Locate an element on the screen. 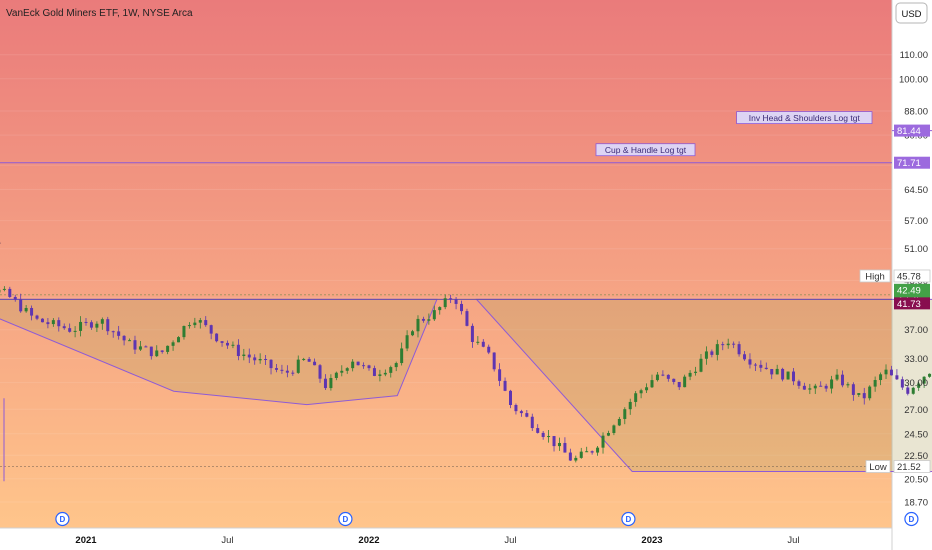 Image resolution: width=932 pixels, height=550 pixels. currency-button: USD is located at coordinates (911, 13).